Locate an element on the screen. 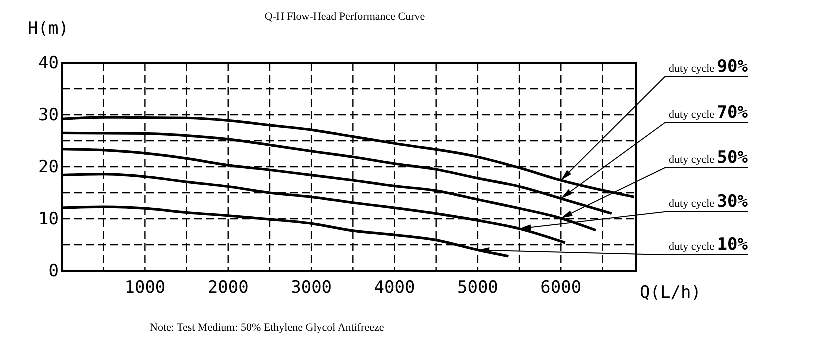  y-axis-title: H(m) is located at coordinates (48, 29).